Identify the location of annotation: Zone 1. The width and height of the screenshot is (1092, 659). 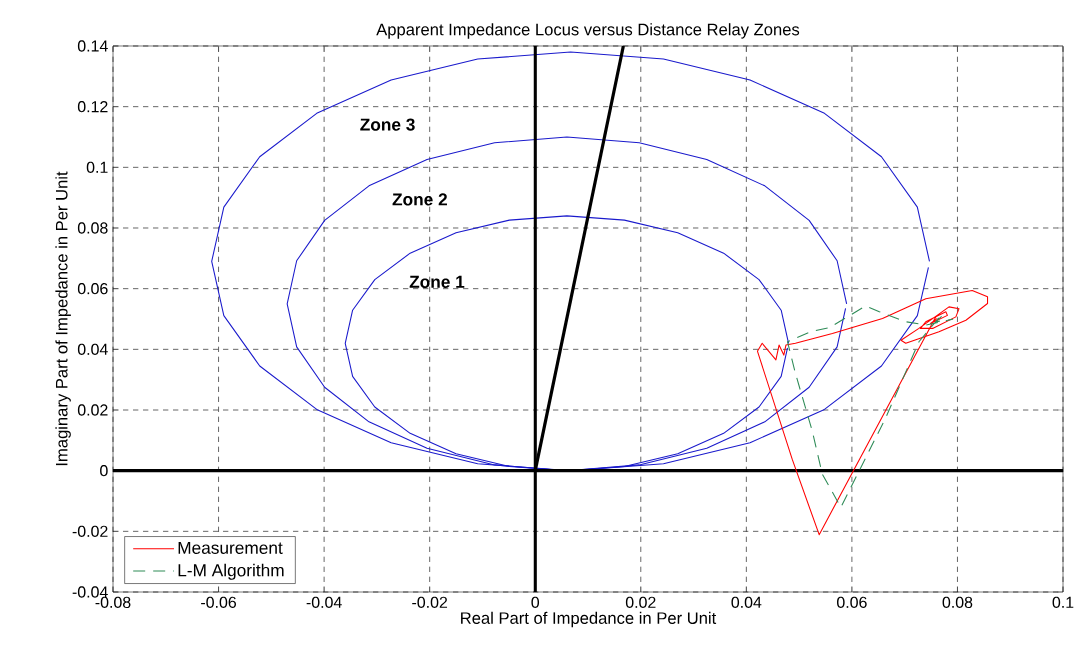
(437, 281).